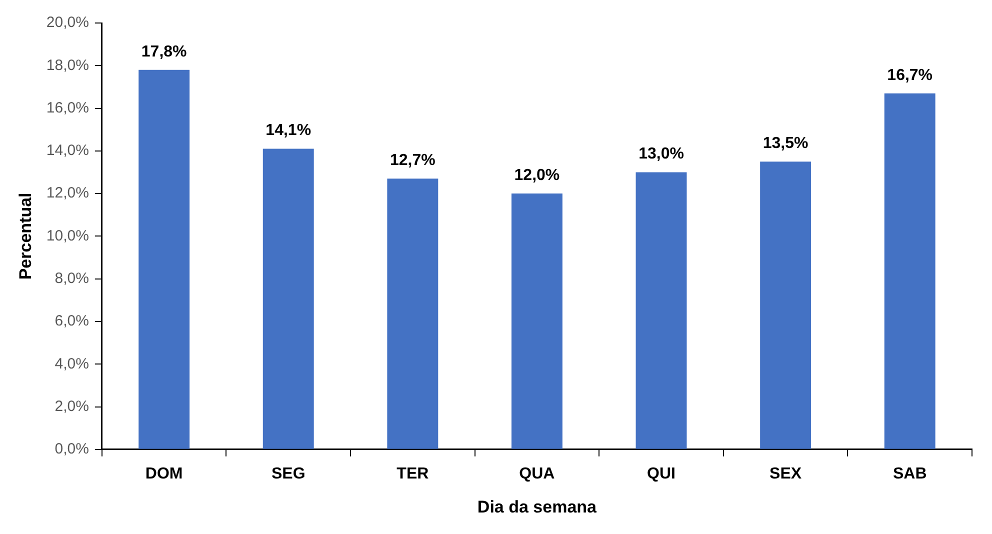 This screenshot has width=992, height=534. What do you see at coordinates (71, 363) in the screenshot?
I see `y-tick-label: 4,0%` at bounding box center [71, 363].